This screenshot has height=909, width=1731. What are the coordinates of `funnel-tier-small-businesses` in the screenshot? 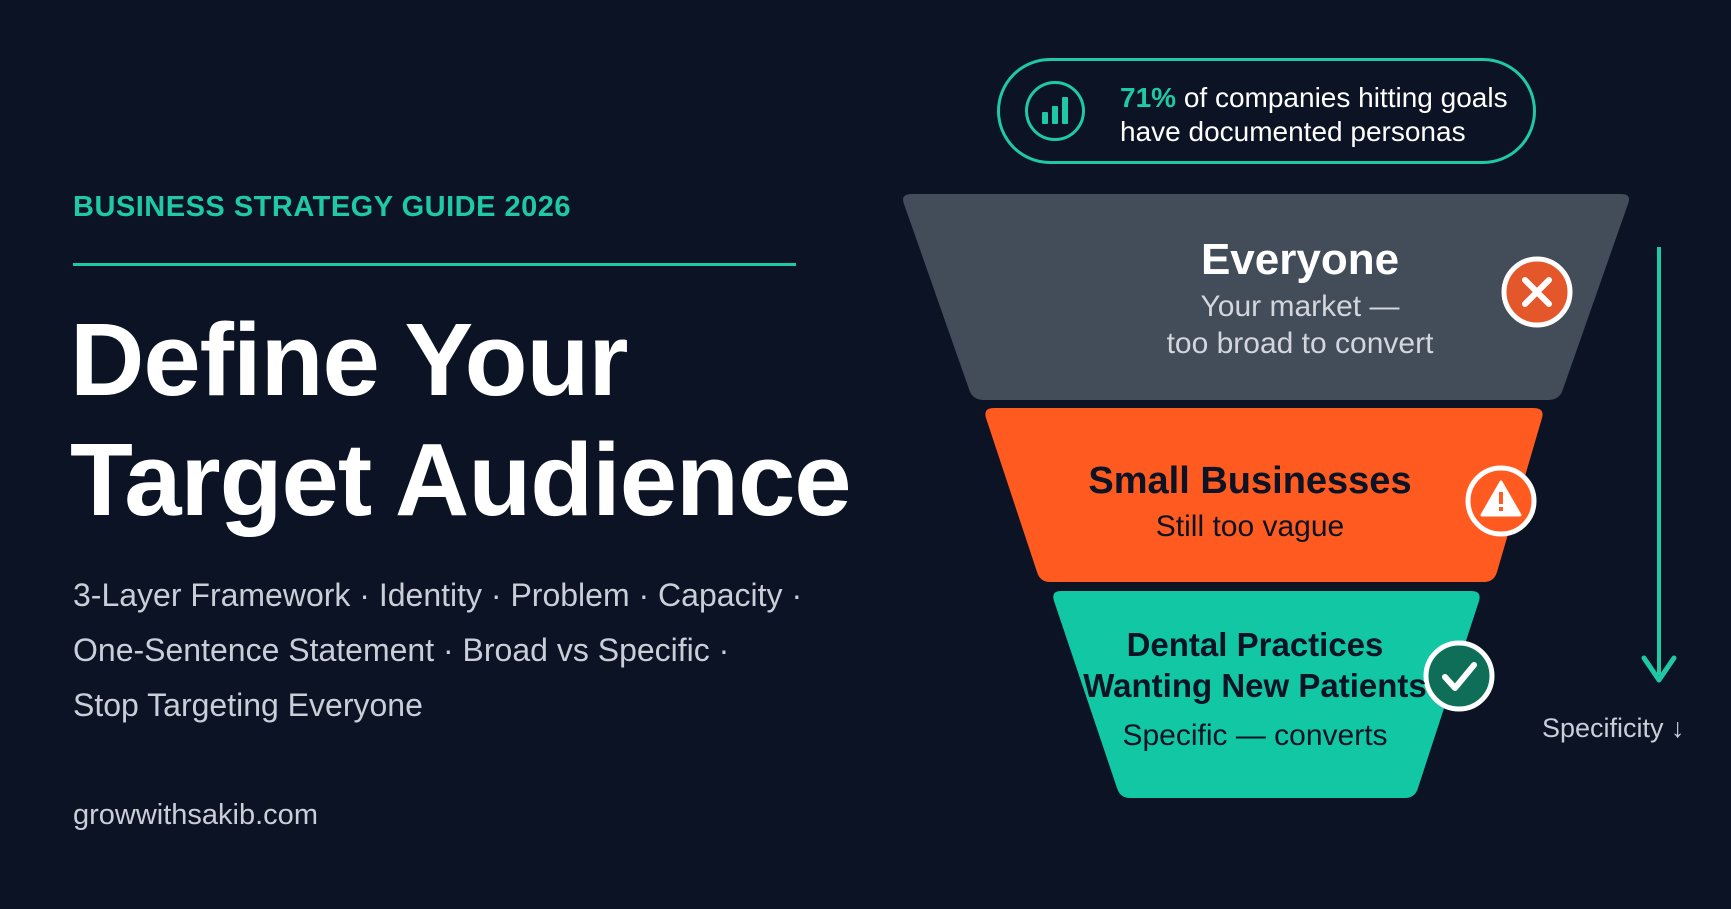 It's located at (1264, 495).